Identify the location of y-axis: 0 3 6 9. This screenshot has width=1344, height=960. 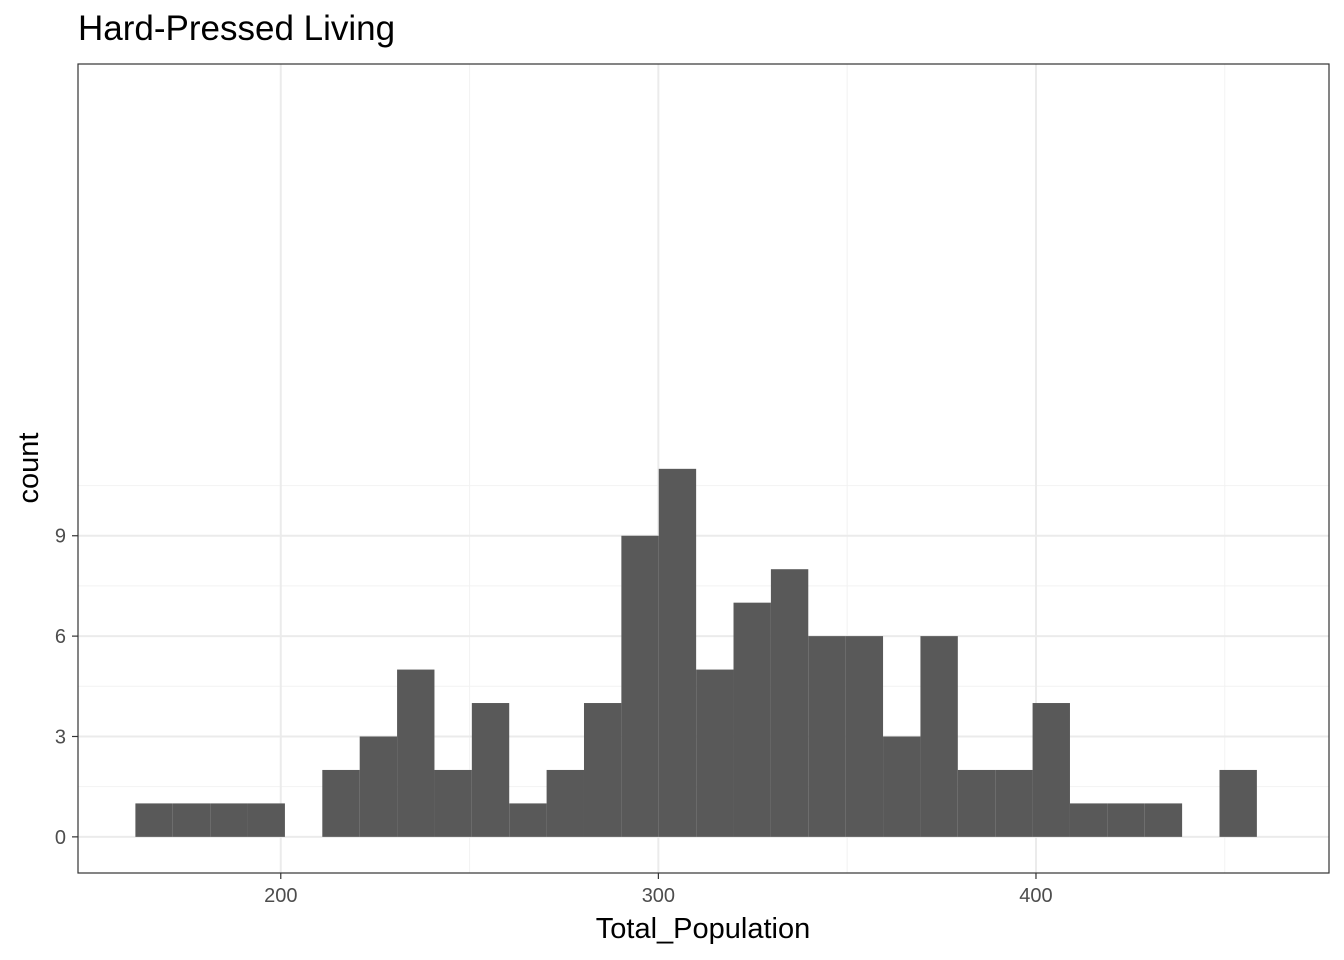
(66, 687).